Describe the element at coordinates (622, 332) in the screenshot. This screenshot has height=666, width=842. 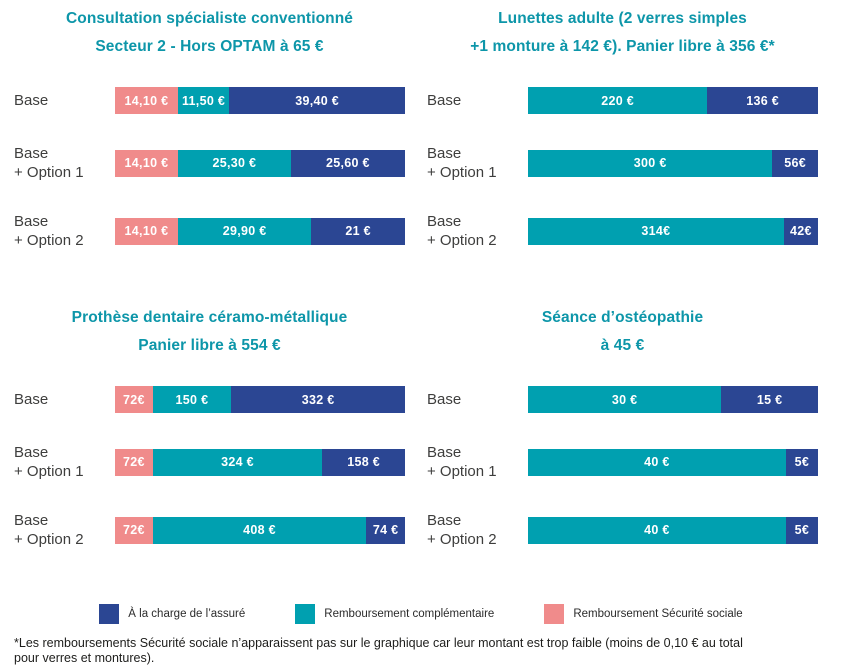
I see `chart-title: Séance d’ostéopathie à 45 €` at that location.